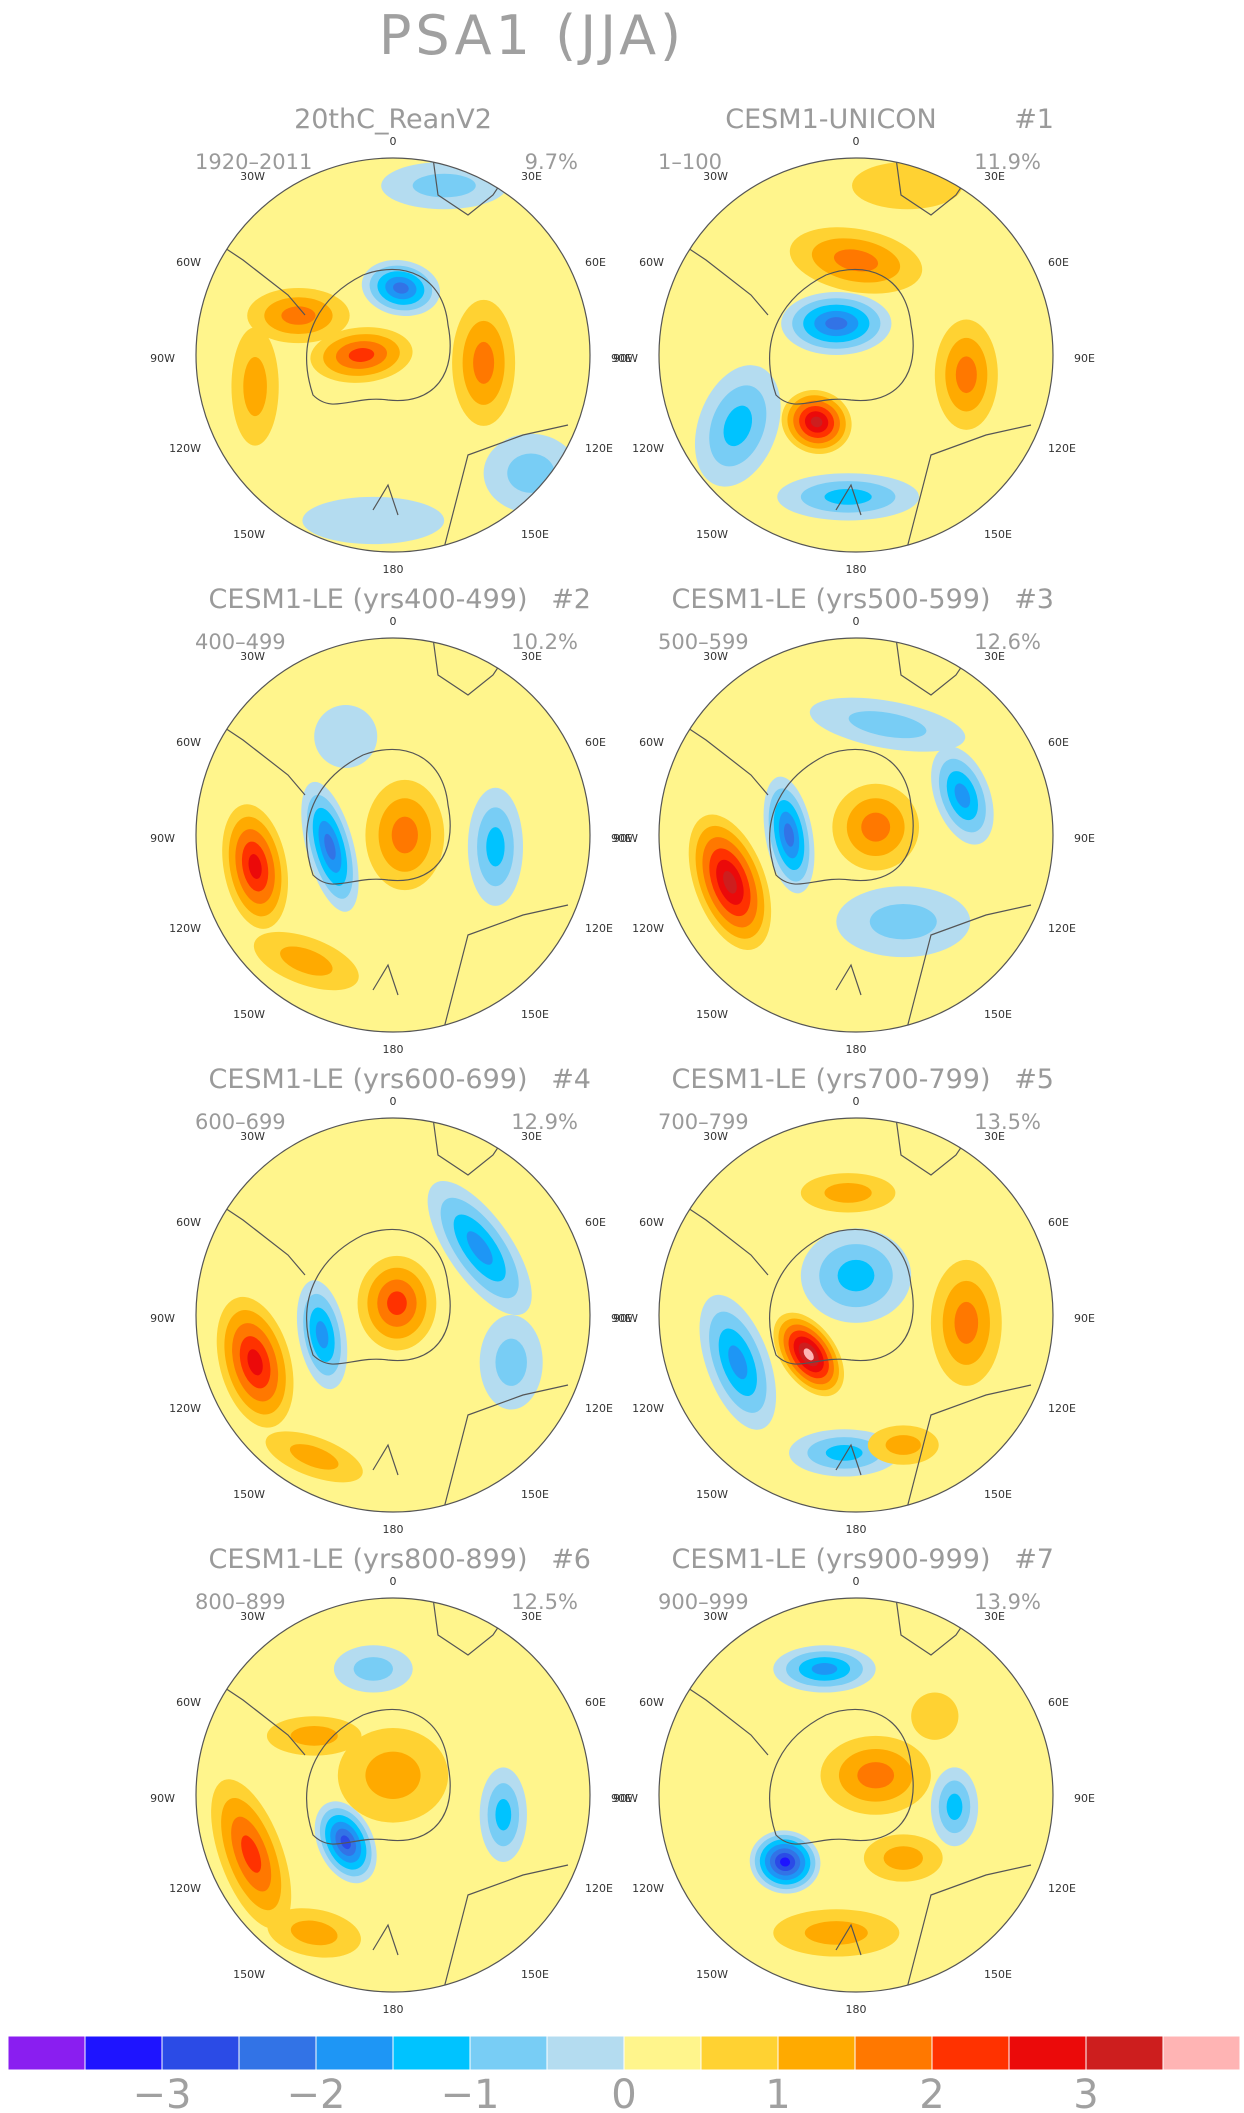 This screenshot has height=2113, width=1244. What do you see at coordinates (624, 2074) in the screenshot?
I see `colorbar: −3 −2 −1 0 1 2 3` at bounding box center [624, 2074].